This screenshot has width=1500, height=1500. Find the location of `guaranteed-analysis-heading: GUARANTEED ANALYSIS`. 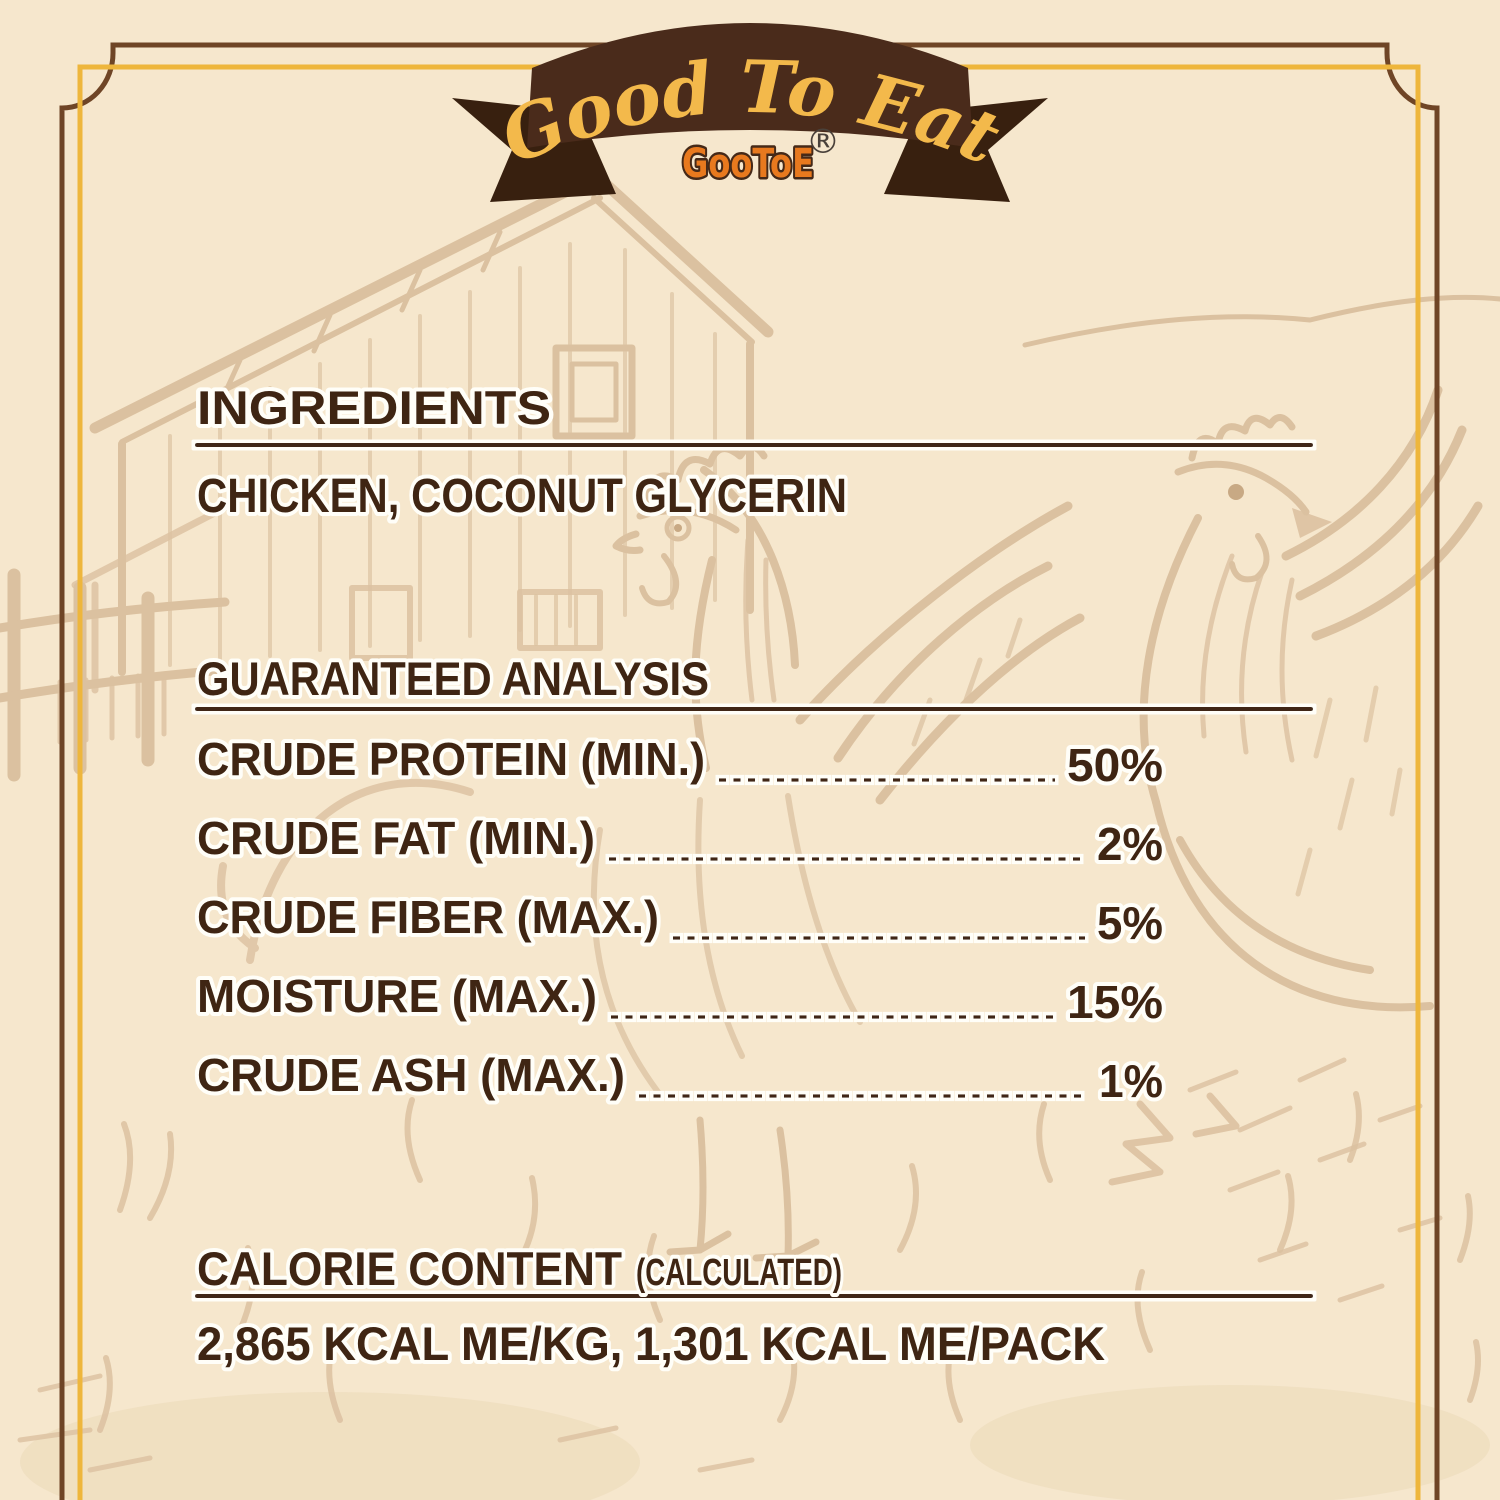

guaranteed-analysis-heading: GUARANTEED ANALYSIS is located at coordinates (453, 678).